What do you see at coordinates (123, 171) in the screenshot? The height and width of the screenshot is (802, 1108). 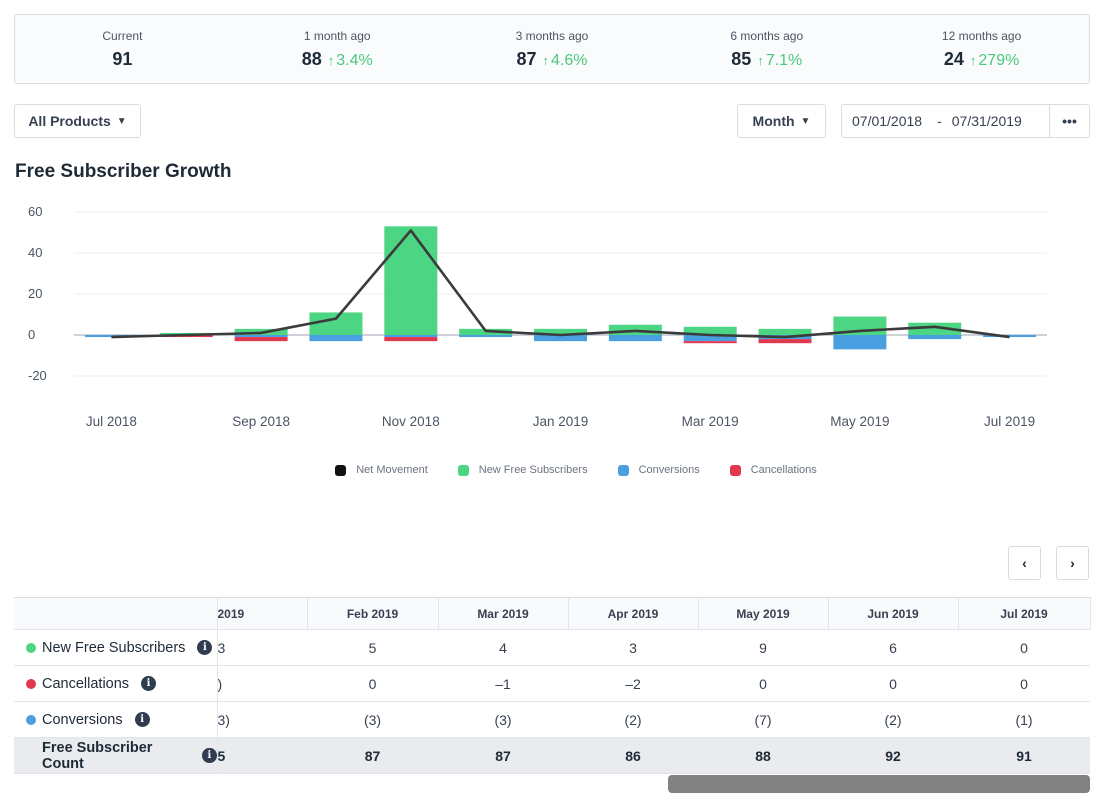 I see `chart-title: Free Subscriber Growth` at bounding box center [123, 171].